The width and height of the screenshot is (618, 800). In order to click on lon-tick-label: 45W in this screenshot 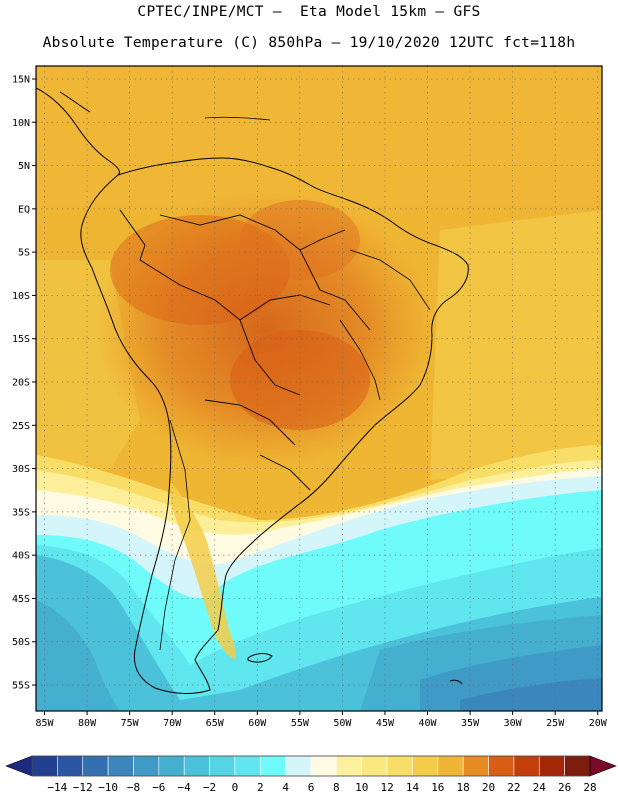, I will do `click(385, 723)`.